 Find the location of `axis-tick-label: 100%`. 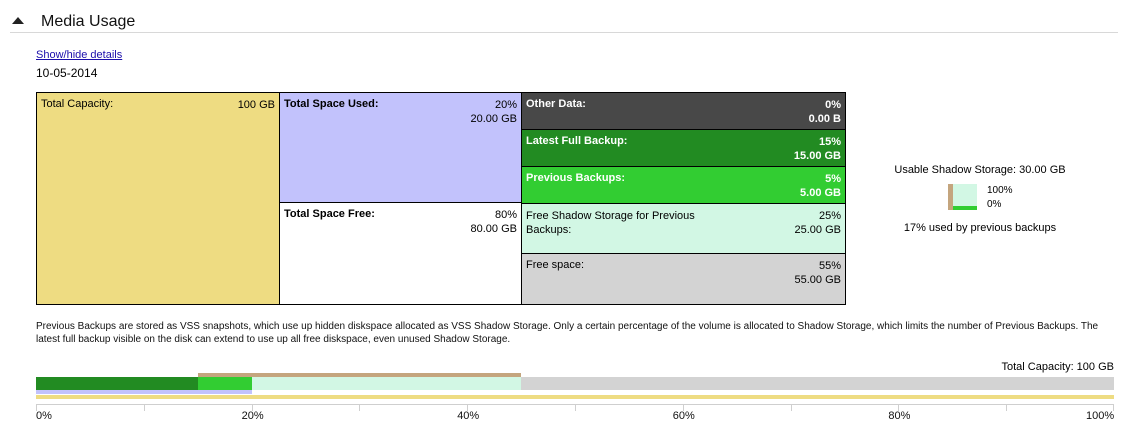

axis-tick-label: 100% is located at coordinates (1100, 416).